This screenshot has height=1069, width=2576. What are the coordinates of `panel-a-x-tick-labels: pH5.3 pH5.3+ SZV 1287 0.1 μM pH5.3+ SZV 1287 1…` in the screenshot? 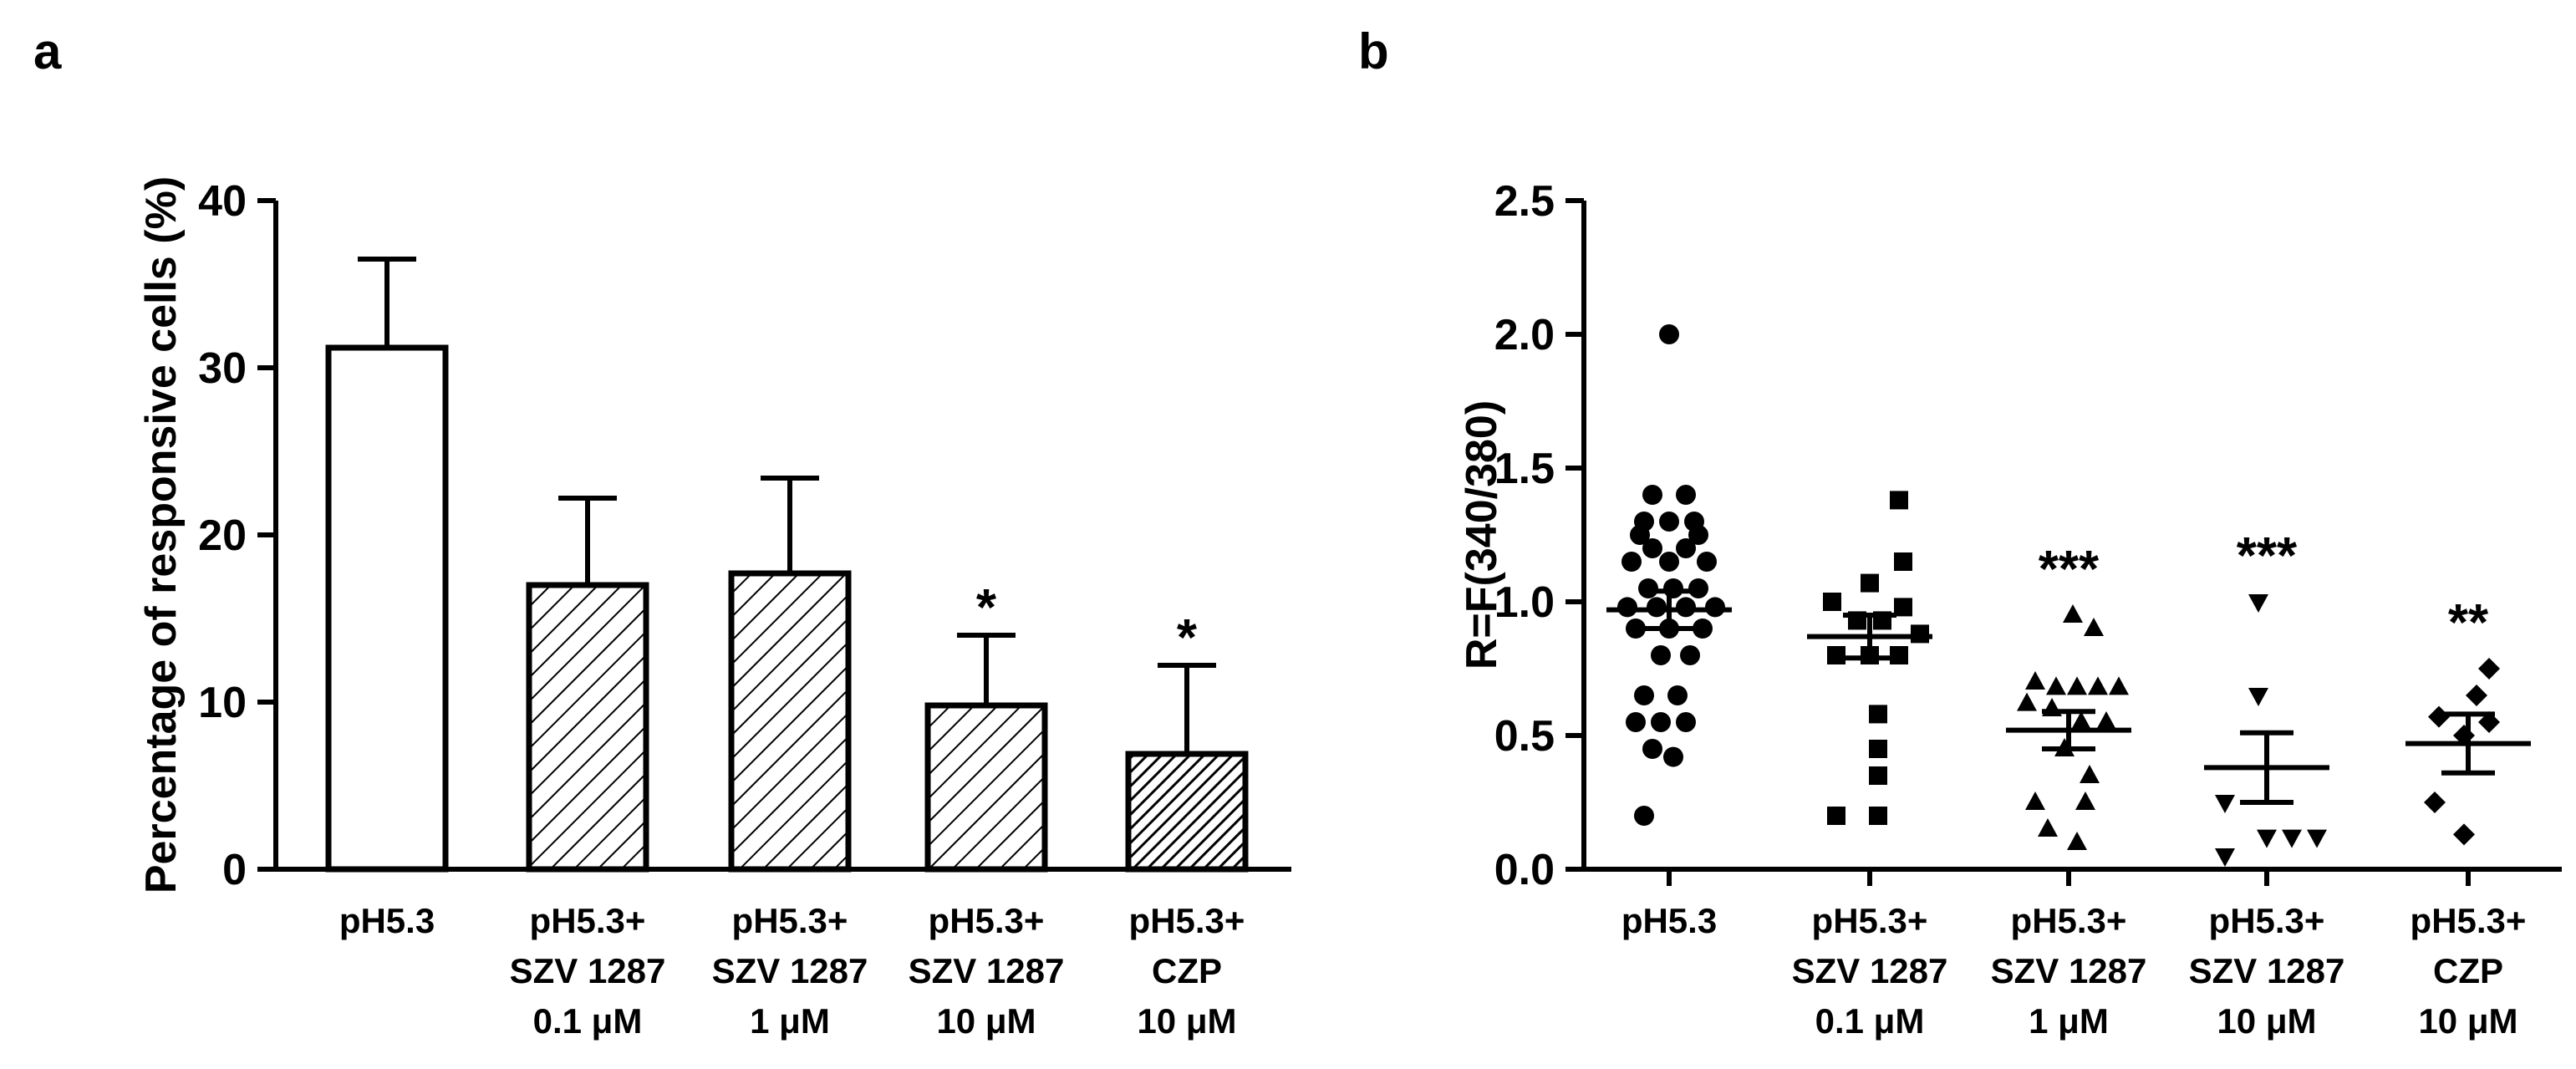 It's located at (792, 971).